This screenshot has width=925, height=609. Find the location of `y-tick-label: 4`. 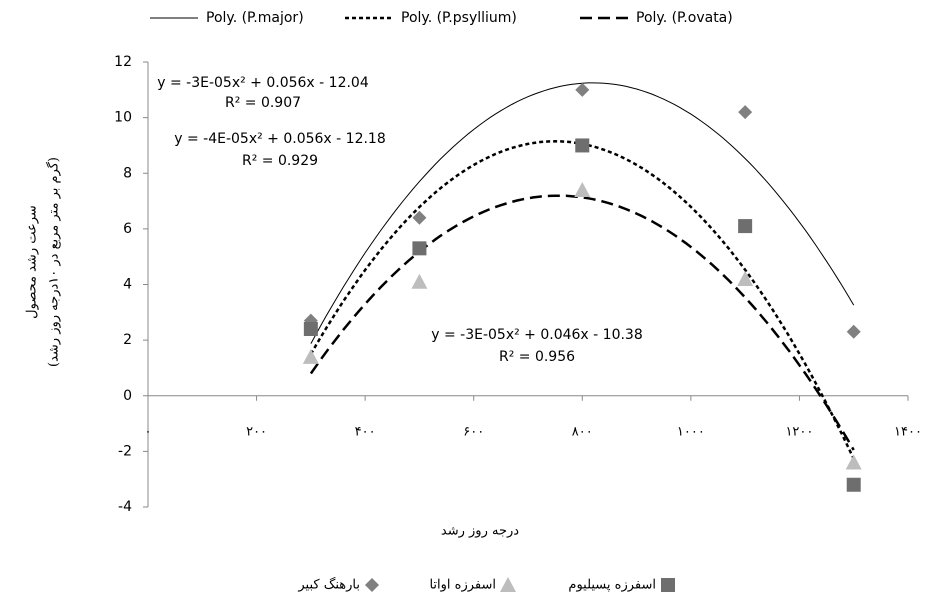

y-tick-label: 4 is located at coordinates (127, 285).